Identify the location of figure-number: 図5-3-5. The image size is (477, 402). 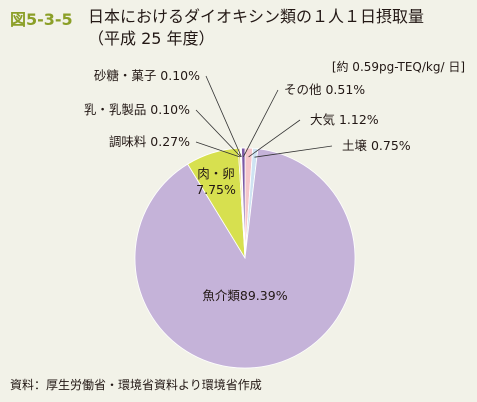
(41, 19).